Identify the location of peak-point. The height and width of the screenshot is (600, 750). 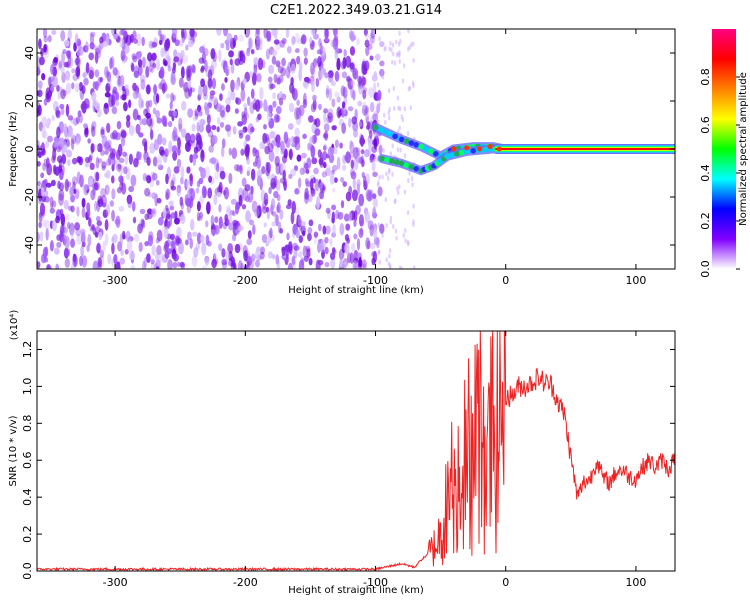
(490, 147).